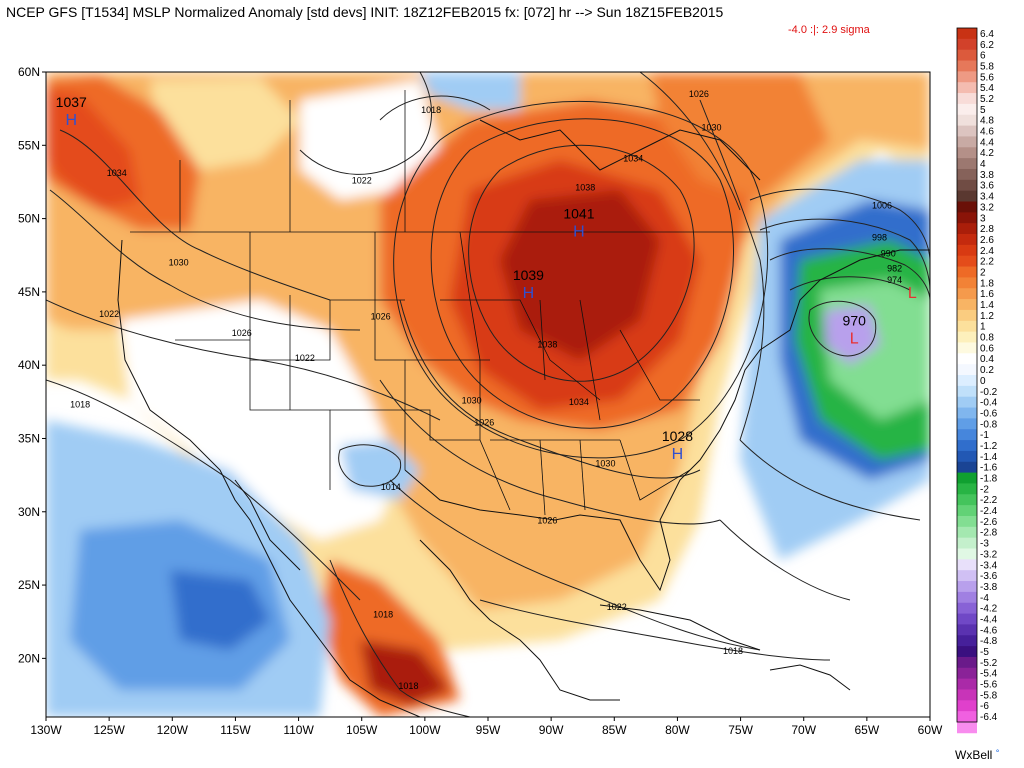 The width and height of the screenshot is (1024, 768). Describe the element at coordinates (987, 77) in the screenshot. I see `colorbar-label: 5.6` at that location.